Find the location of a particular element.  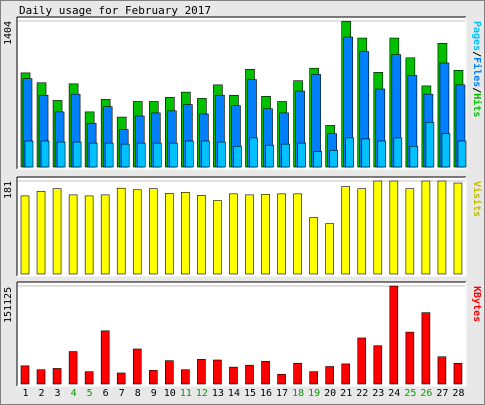

side-label-part: Files is located at coordinates (476, 72).